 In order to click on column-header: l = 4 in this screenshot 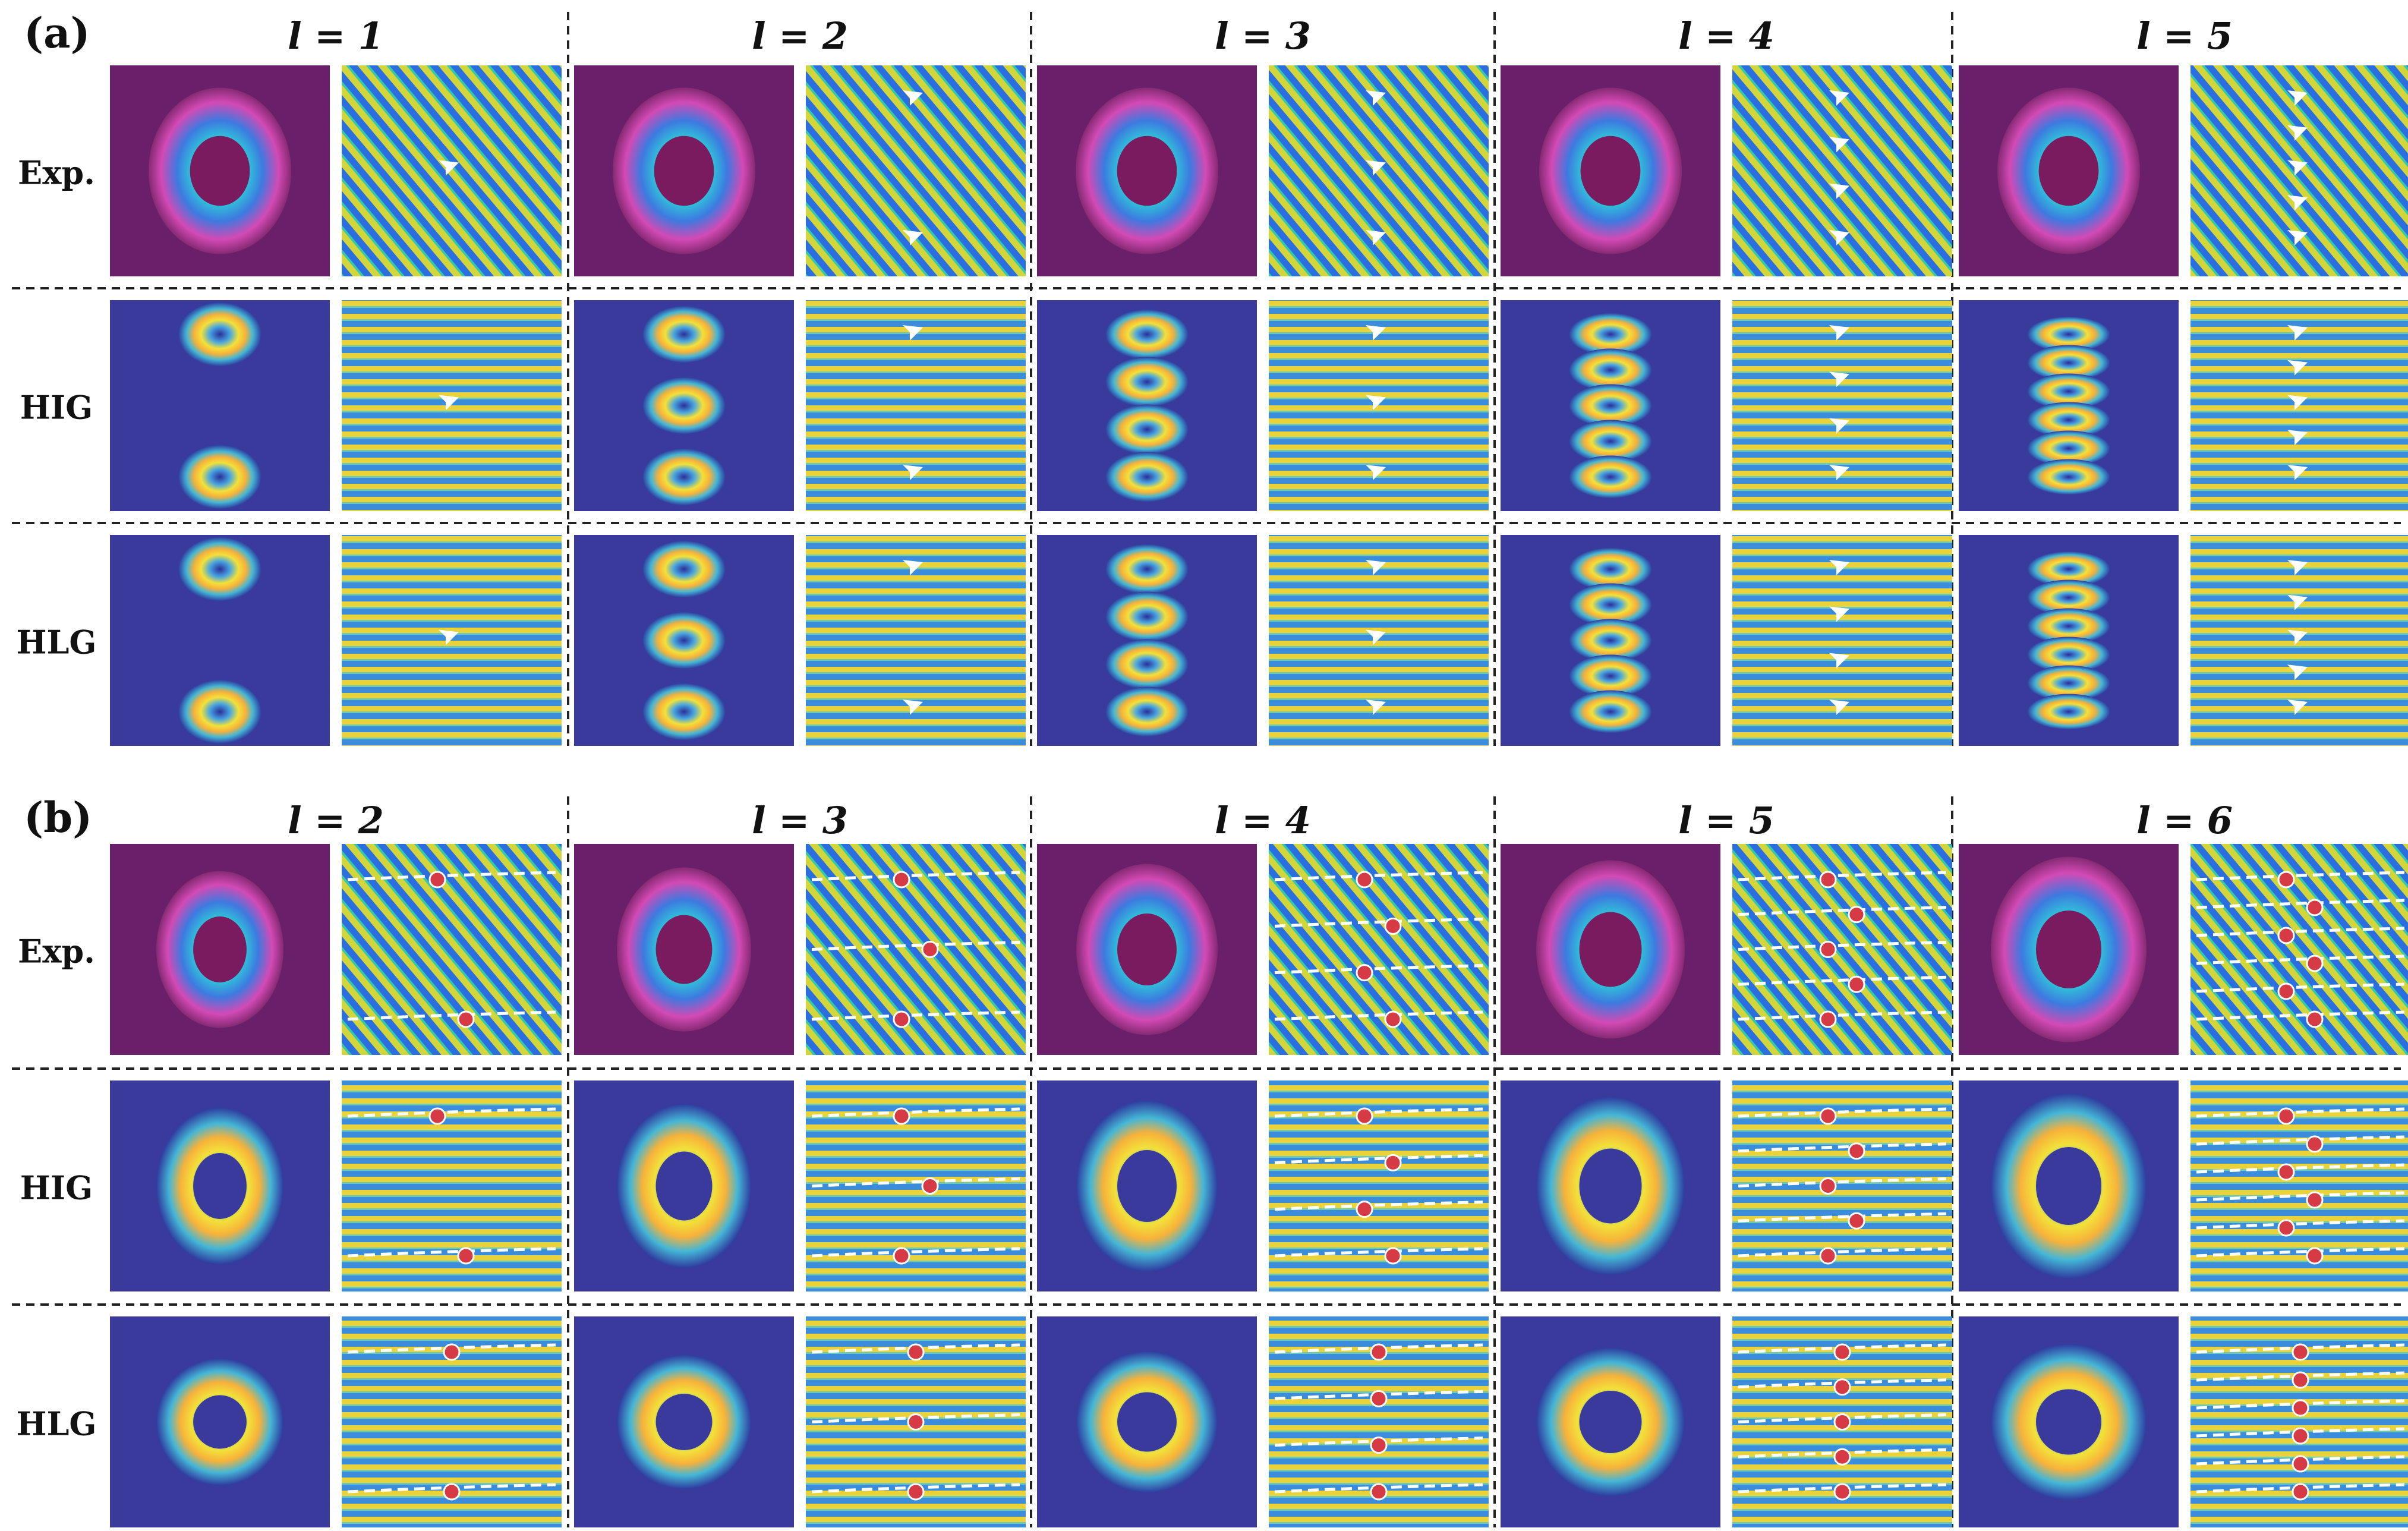, I will do `click(1726, 36)`.